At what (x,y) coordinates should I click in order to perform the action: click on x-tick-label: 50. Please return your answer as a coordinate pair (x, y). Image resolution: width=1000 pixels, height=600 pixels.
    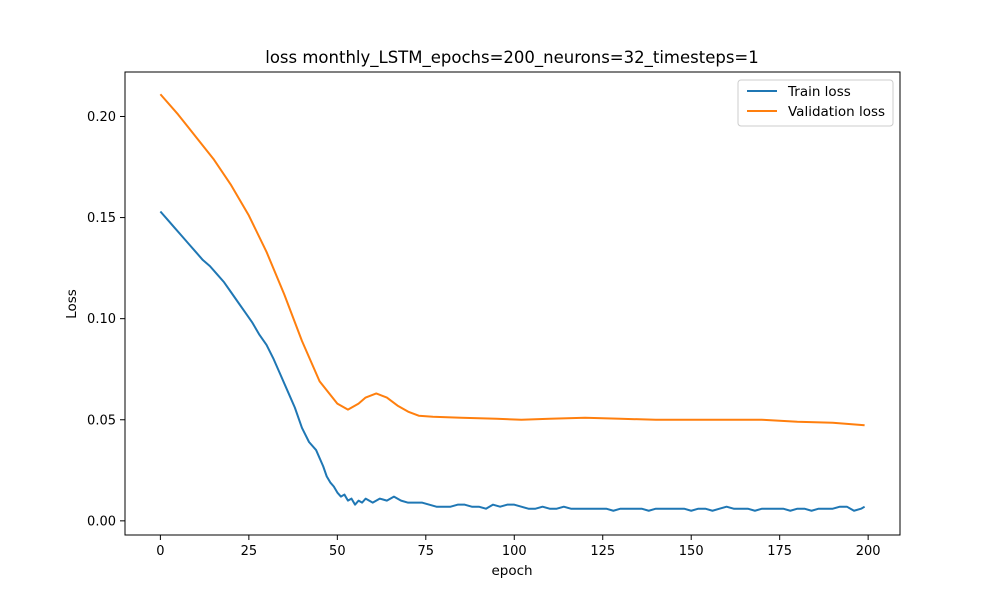
    Looking at the image, I should click on (337, 551).